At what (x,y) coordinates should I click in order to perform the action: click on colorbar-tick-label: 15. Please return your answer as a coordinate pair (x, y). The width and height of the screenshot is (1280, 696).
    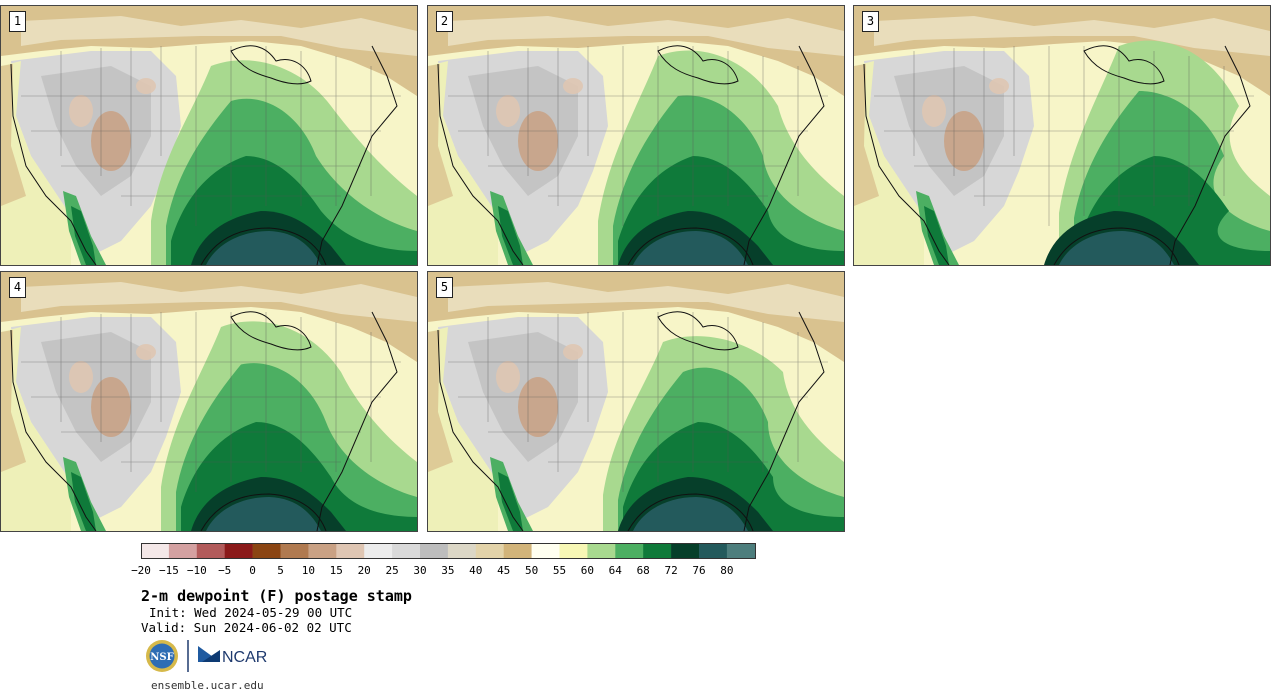
    Looking at the image, I should click on (336, 570).